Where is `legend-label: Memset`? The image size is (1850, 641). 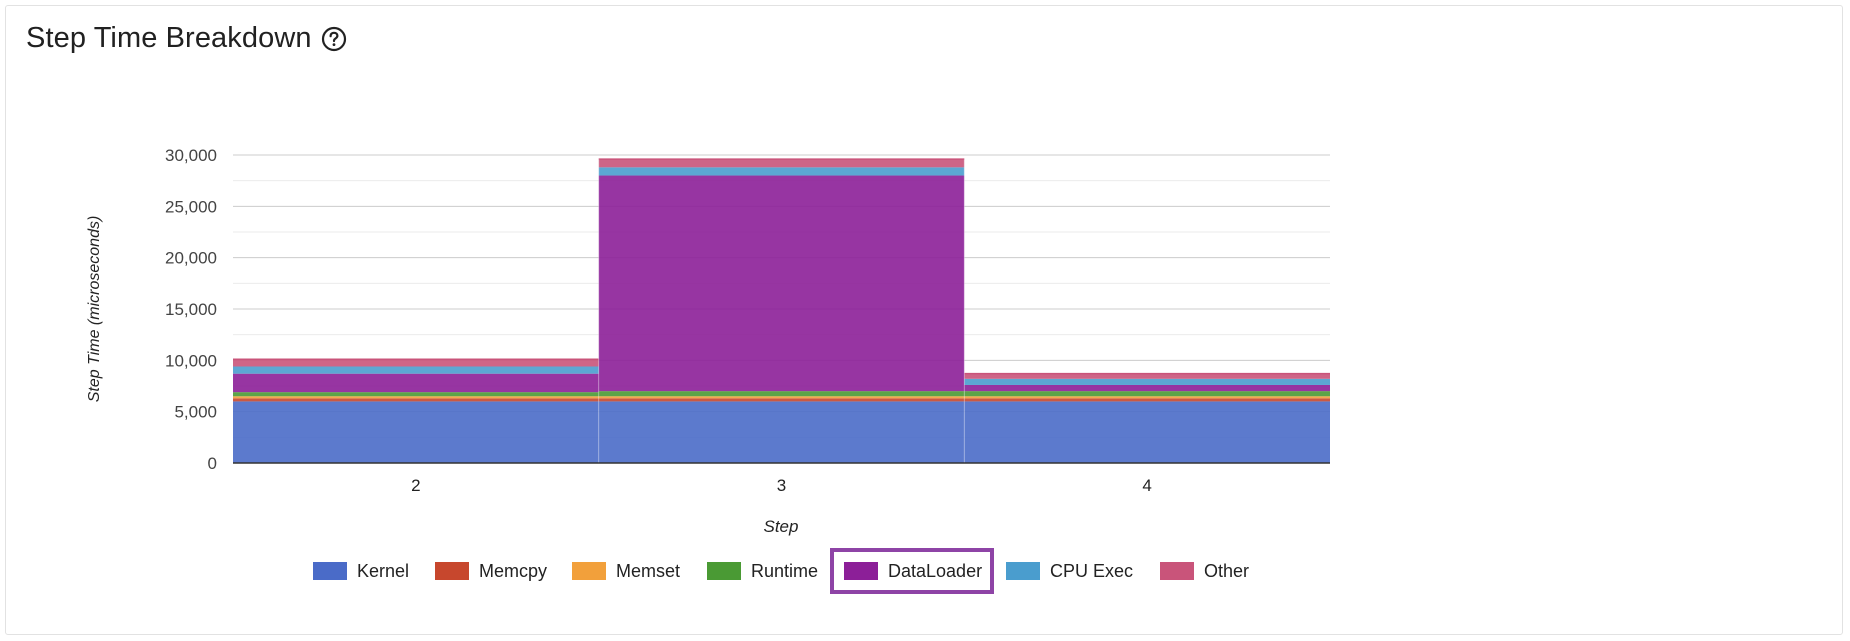
legend-label: Memset is located at coordinates (648, 570).